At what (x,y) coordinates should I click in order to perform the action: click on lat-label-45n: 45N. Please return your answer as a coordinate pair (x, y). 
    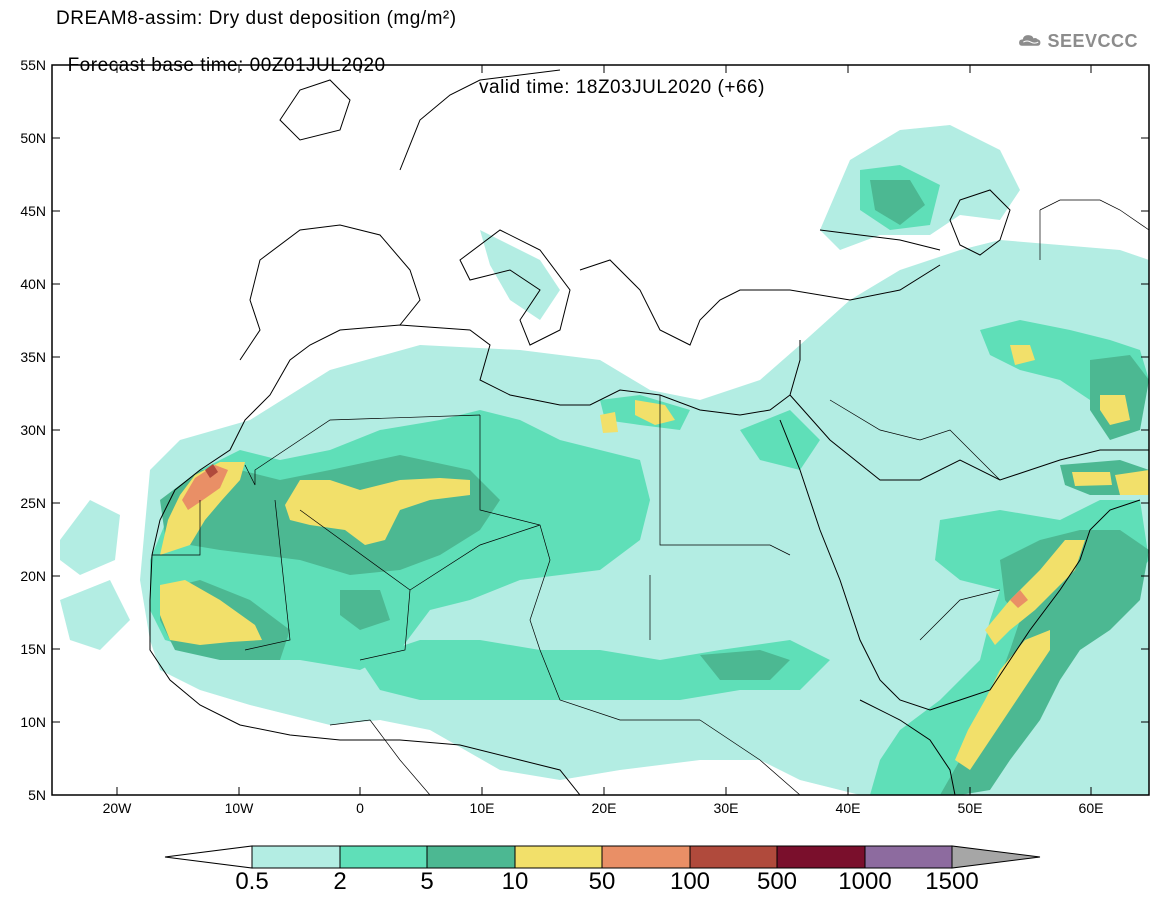
    Looking at the image, I should click on (33, 211).